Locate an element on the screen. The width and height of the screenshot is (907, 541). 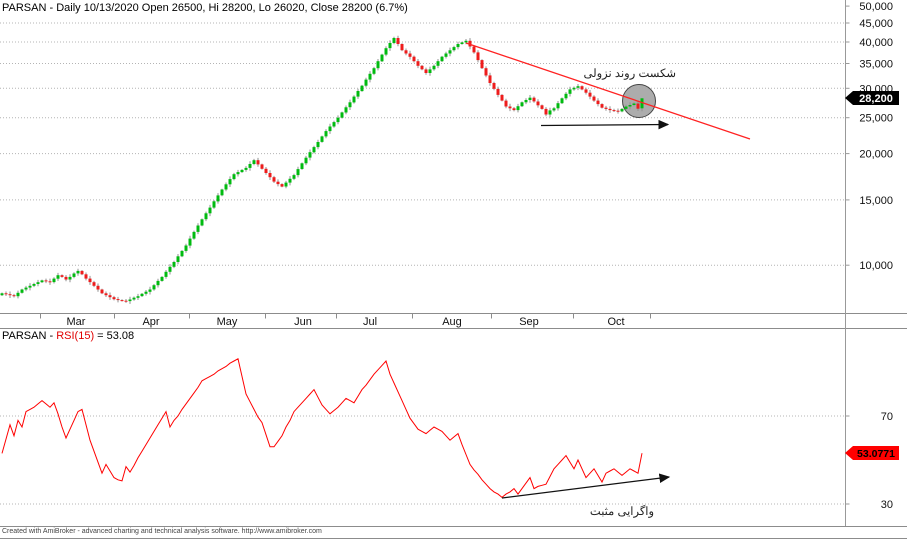
month-label: Jun is located at coordinates (303, 322).